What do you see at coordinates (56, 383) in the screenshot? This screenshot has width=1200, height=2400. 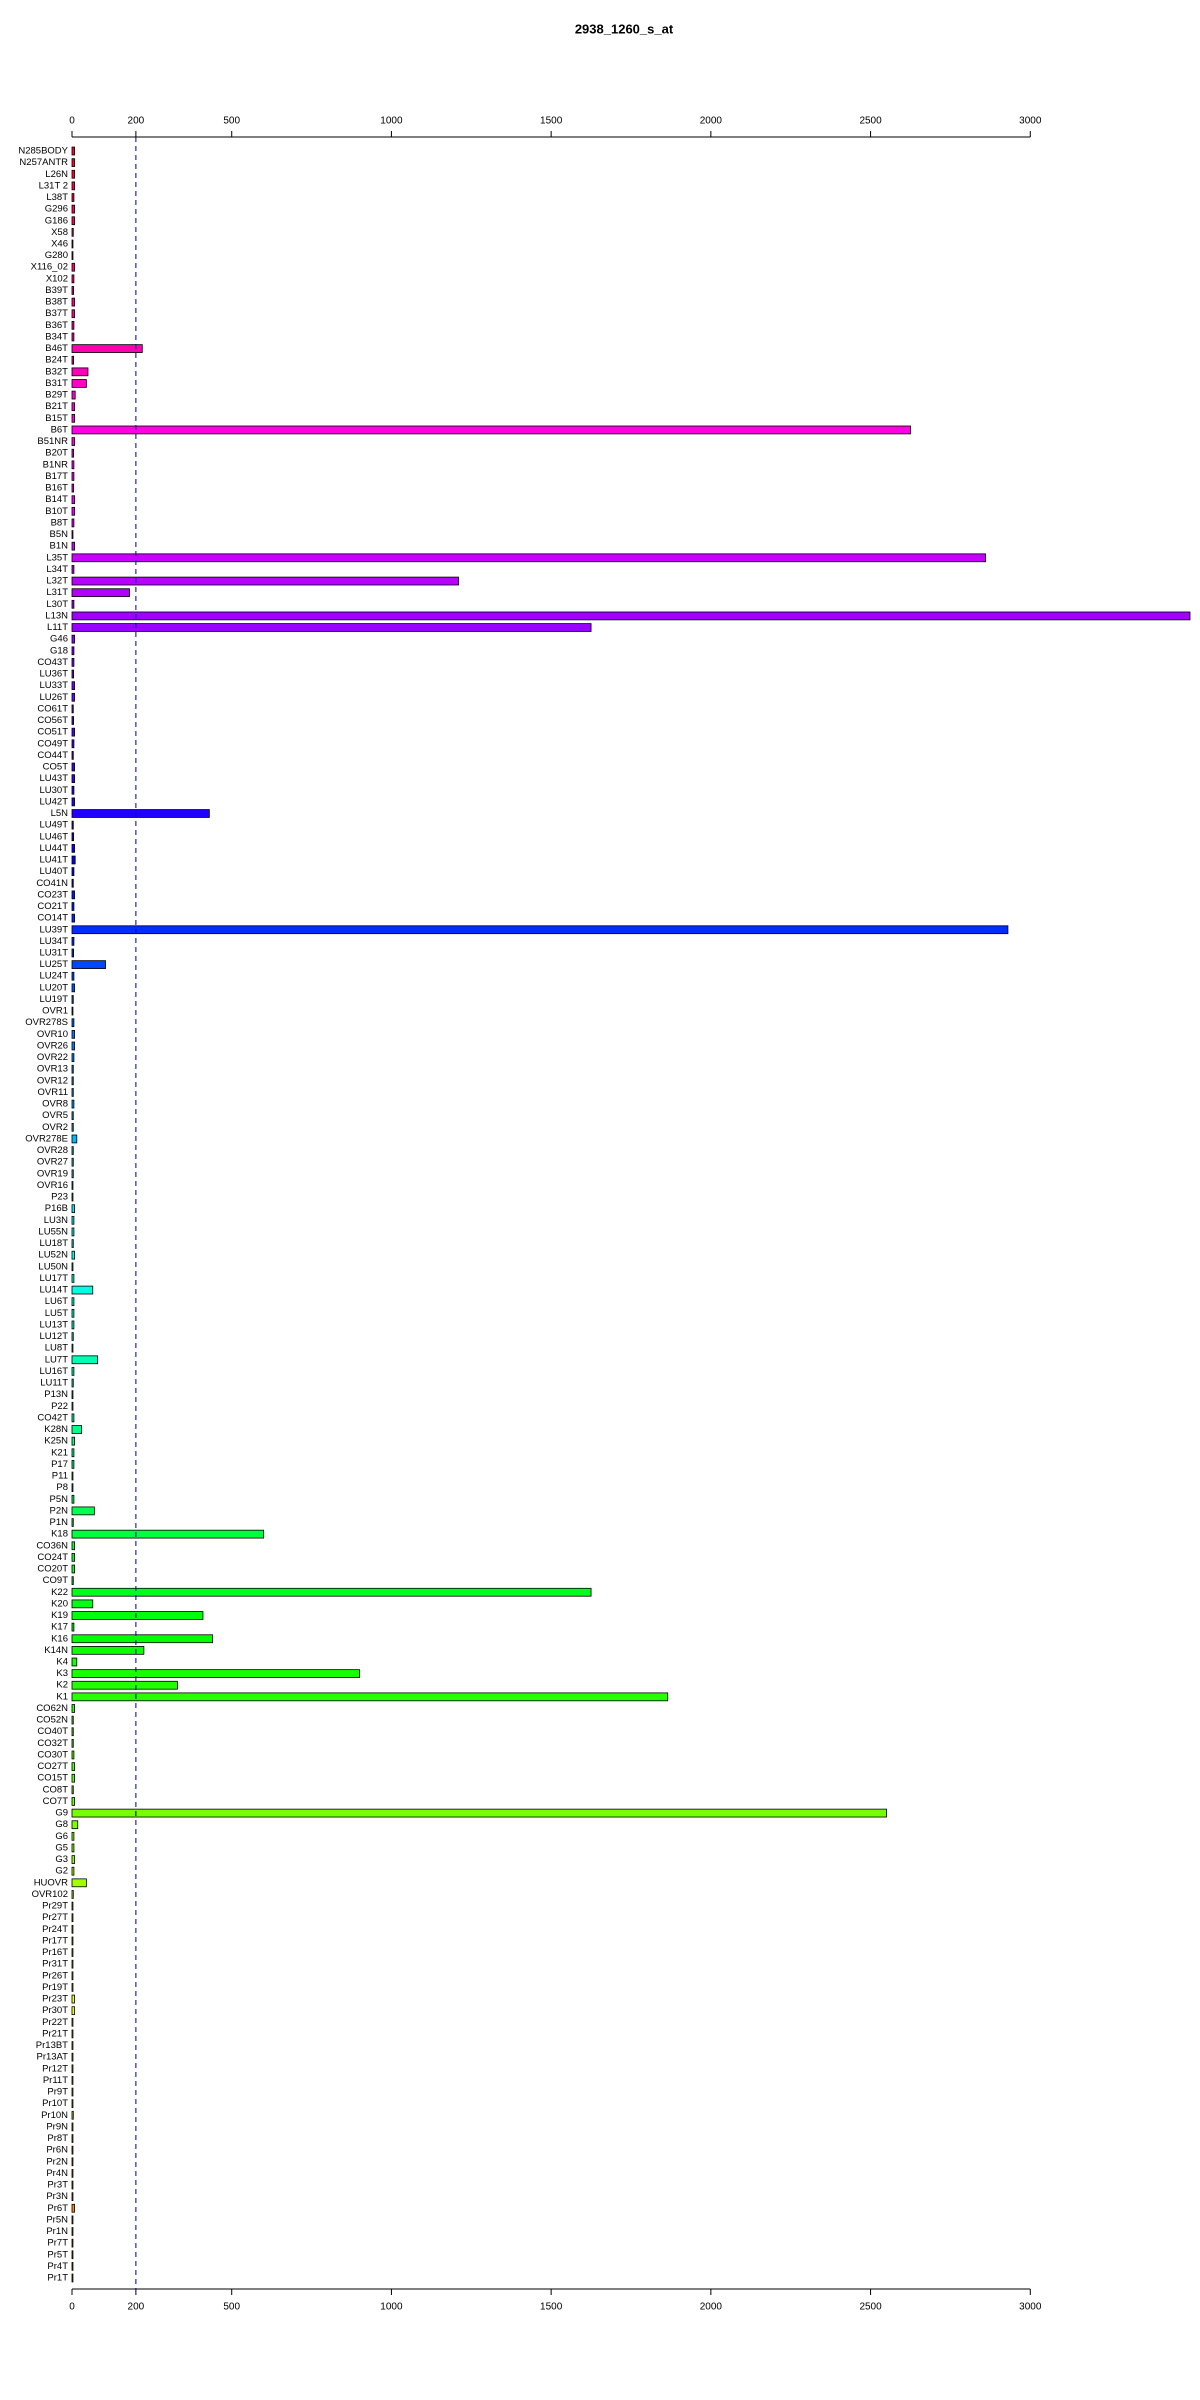 I see `y-tick-label: B31T` at bounding box center [56, 383].